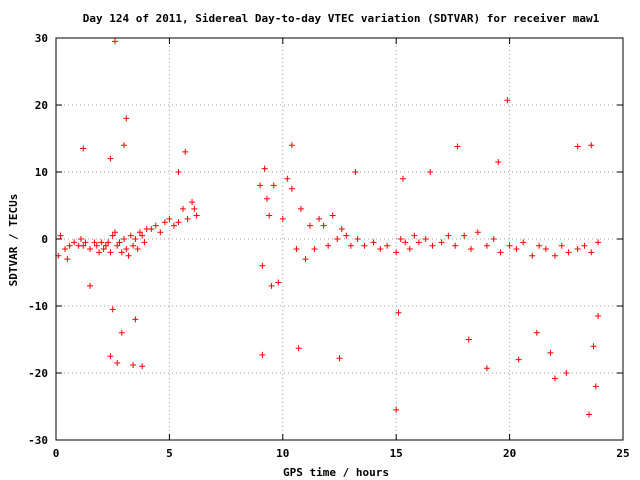 The height and width of the screenshot is (480, 640). Describe the element at coordinates (41, 105) in the screenshot. I see `y-tick-label: 20` at that location.